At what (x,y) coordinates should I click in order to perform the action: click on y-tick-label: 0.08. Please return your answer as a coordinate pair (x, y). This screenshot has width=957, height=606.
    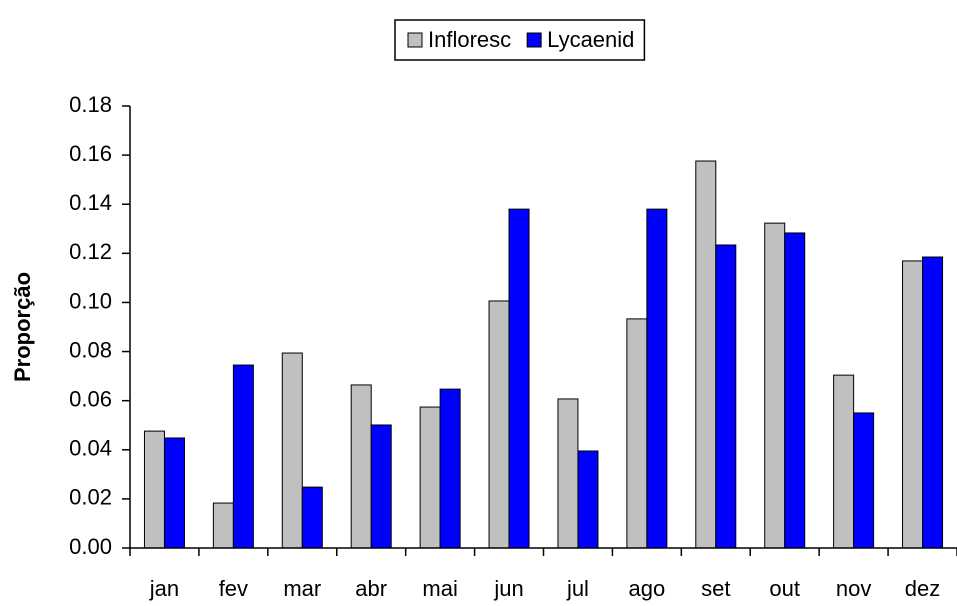
    Looking at the image, I should click on (90, 349).